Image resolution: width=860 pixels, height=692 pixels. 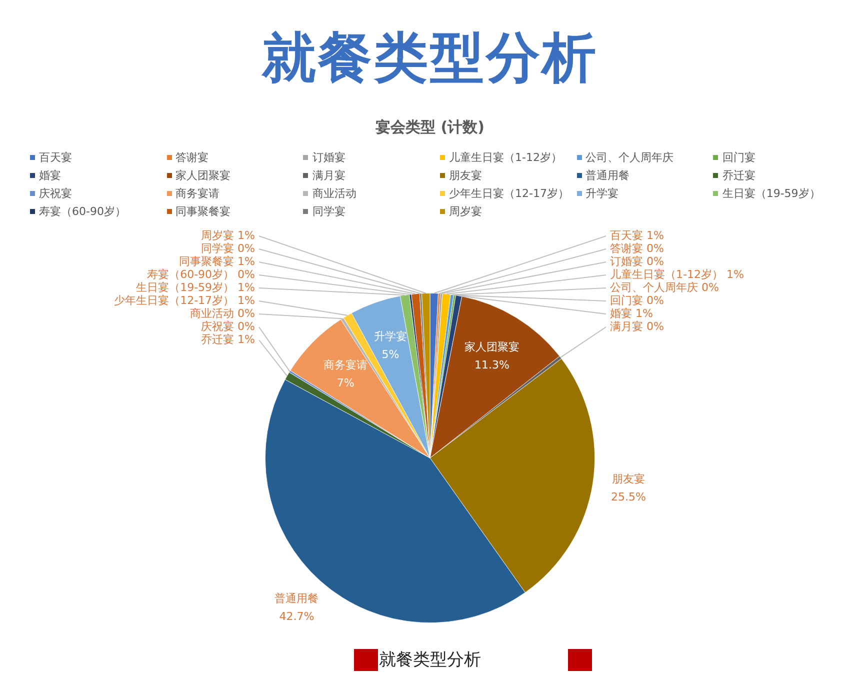 What do you see at coordinates (334, 193) in the screenshot?
I see `legend-label: 商业活动` at bounding box center [334, 193].